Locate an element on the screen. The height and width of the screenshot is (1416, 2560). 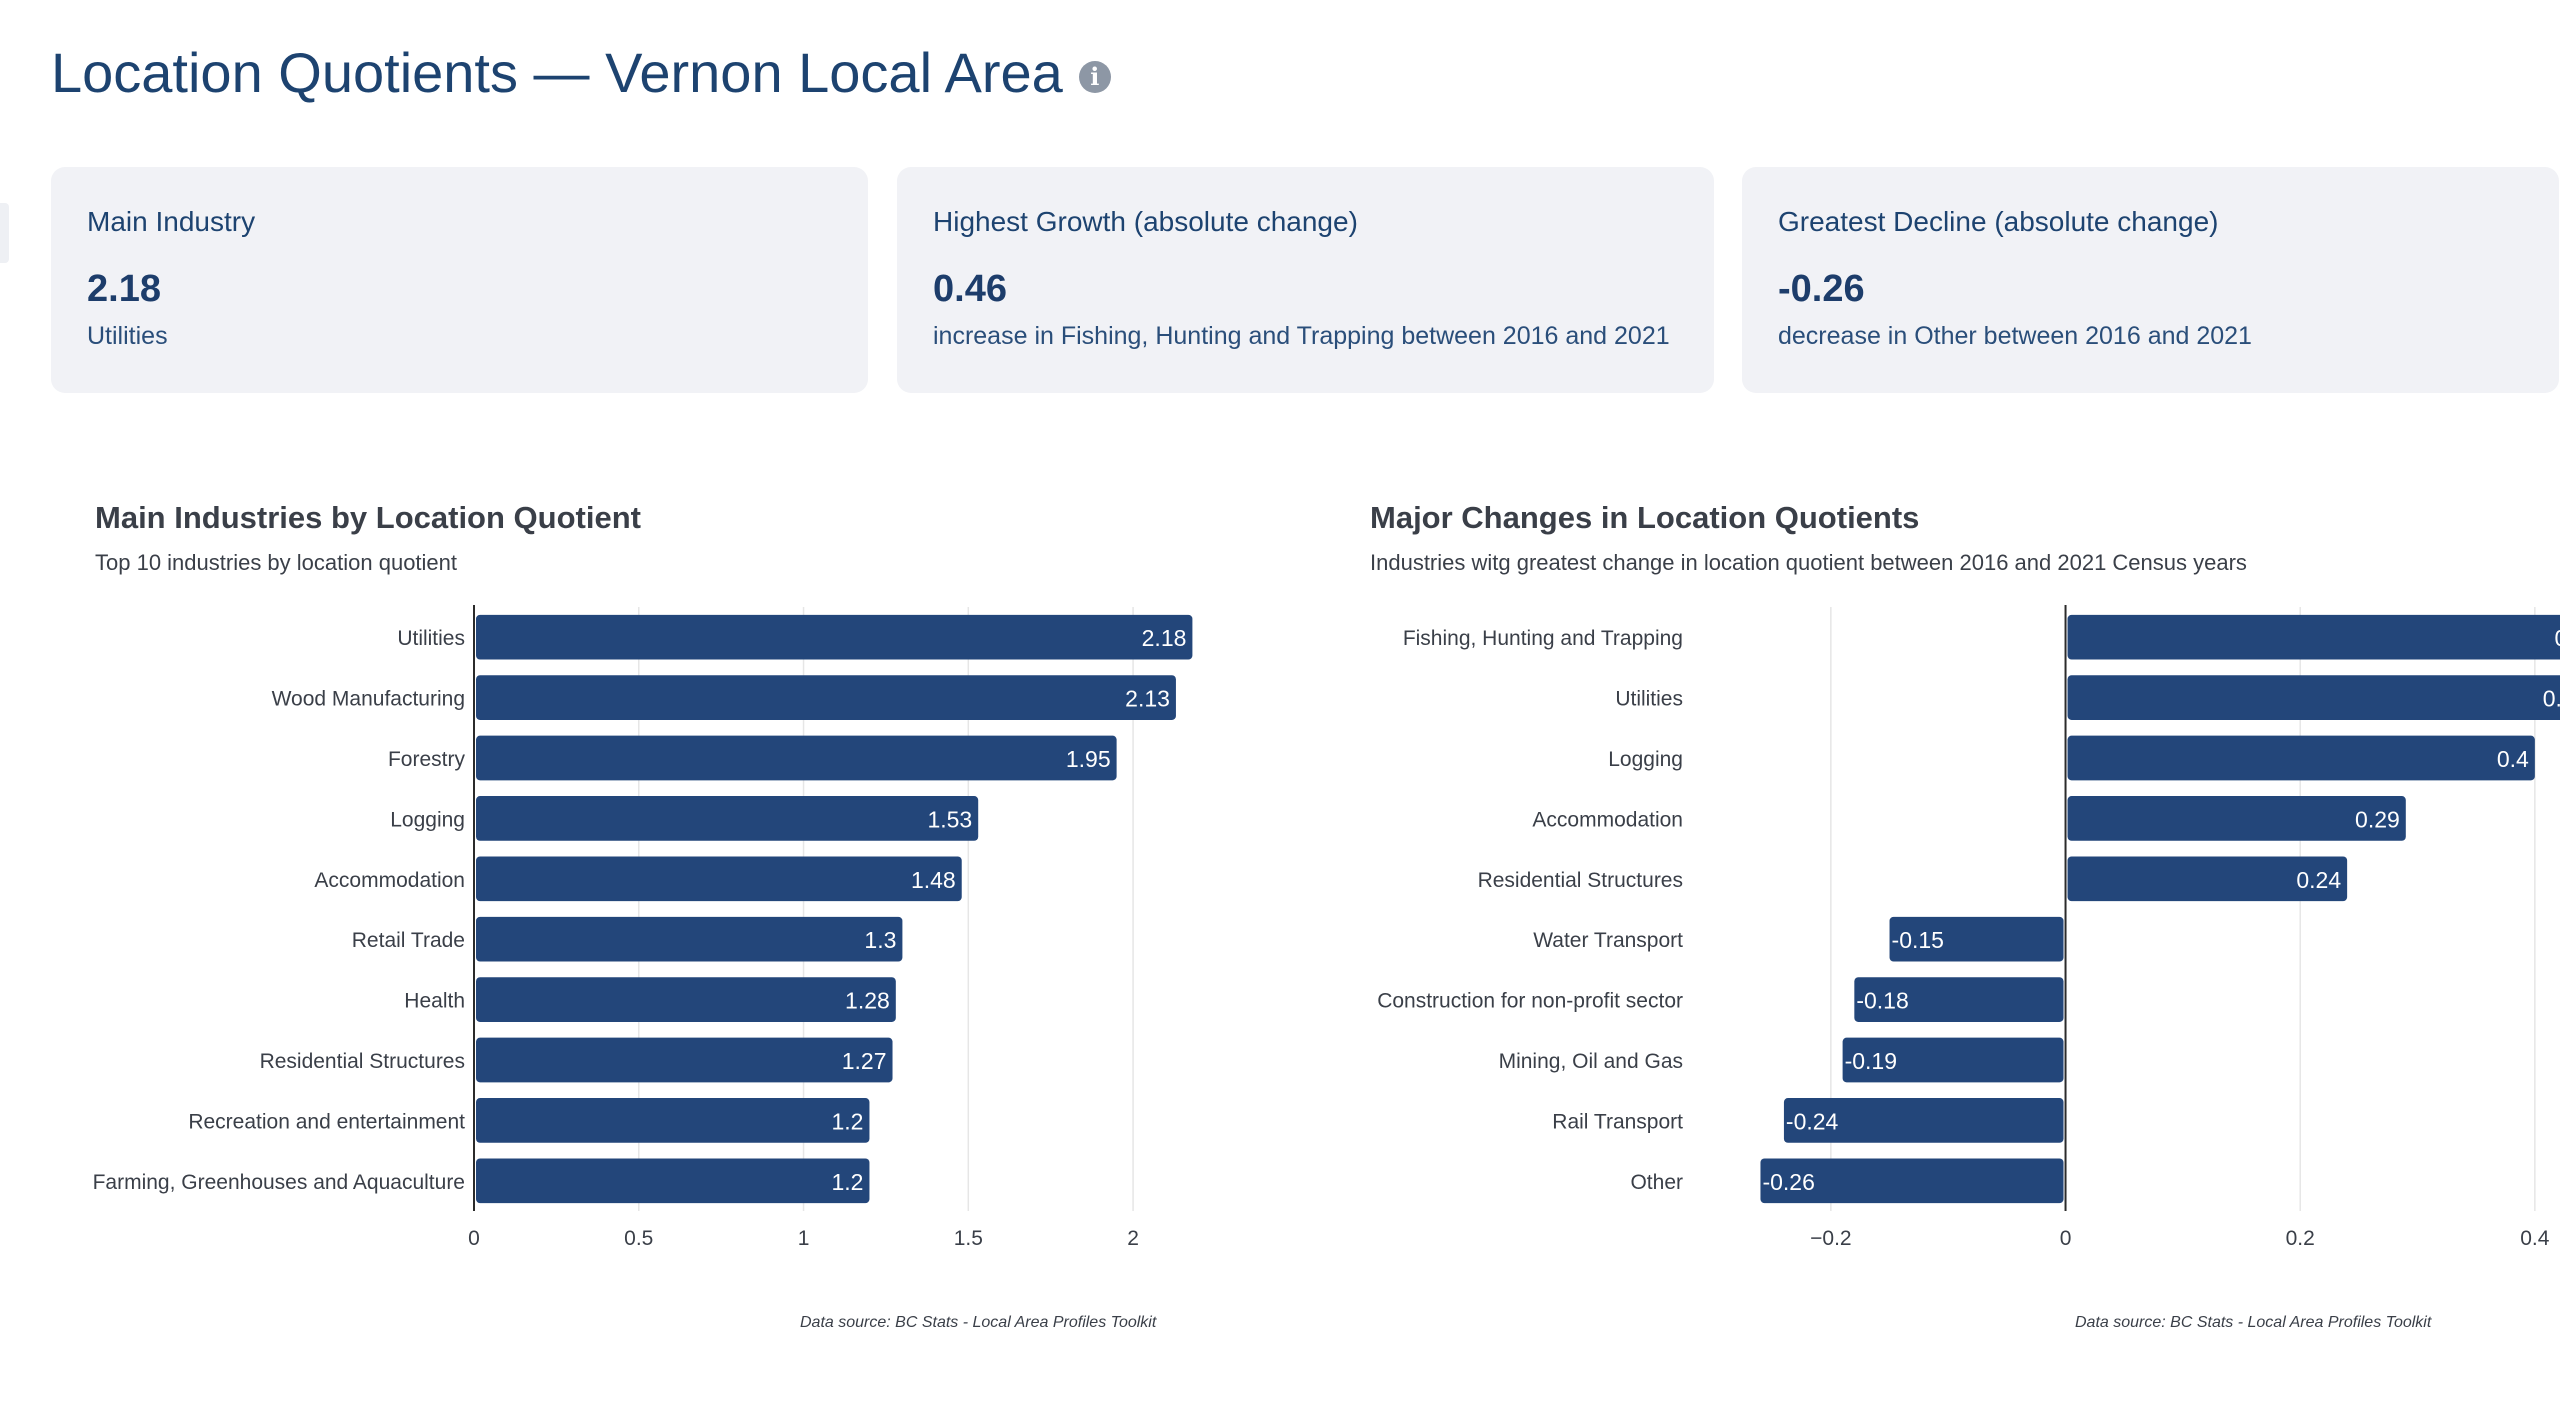
data-label: 0.24 is located at coordinates (2318, 880).